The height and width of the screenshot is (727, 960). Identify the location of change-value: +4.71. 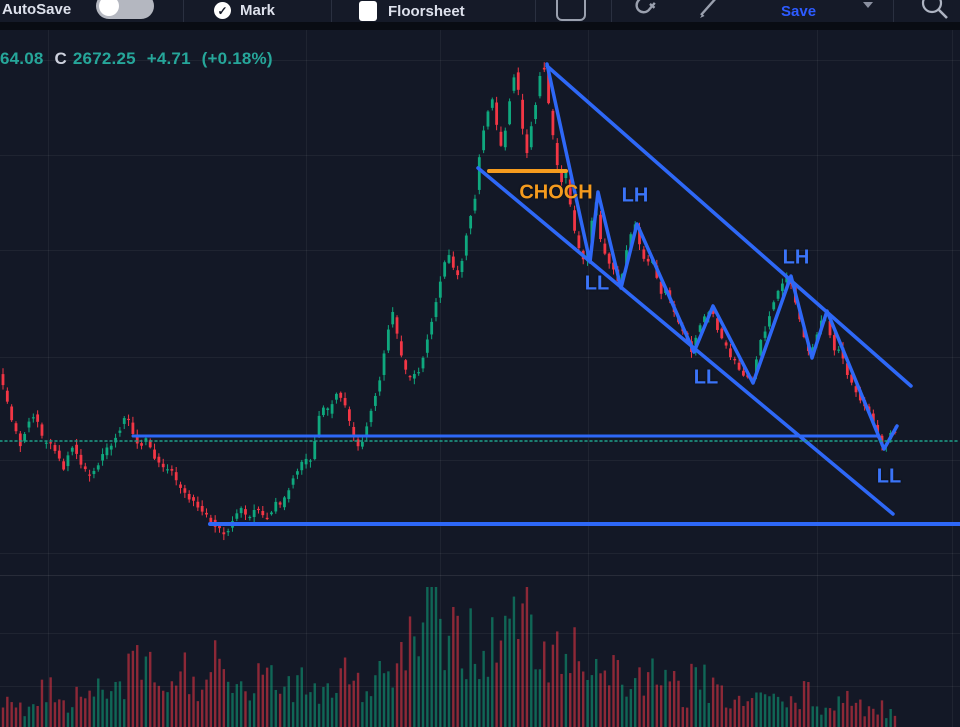
(168, 58).